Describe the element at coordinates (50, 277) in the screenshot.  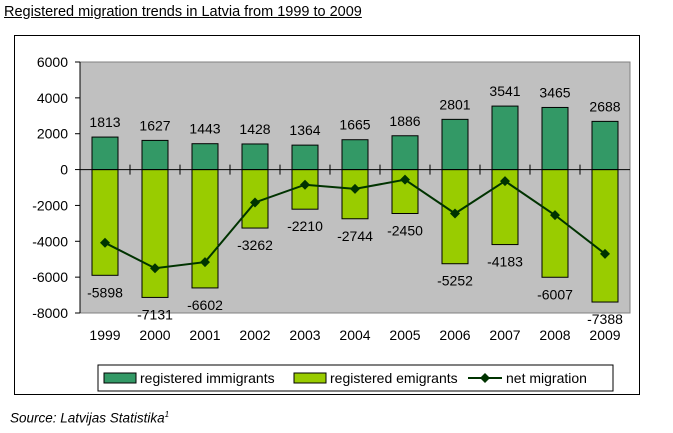
I see `y-tick-label: -6000` at that location.